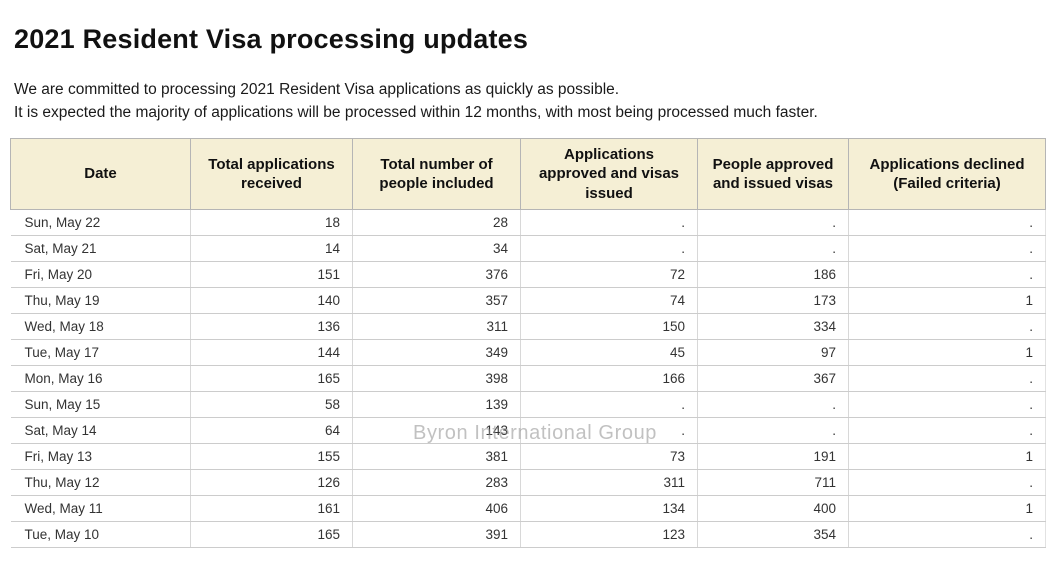  What do you see at coordinates (100, 222) in the screenshot?
I see `date-cell: Sun, May 22` at bounding box center [100, 222].